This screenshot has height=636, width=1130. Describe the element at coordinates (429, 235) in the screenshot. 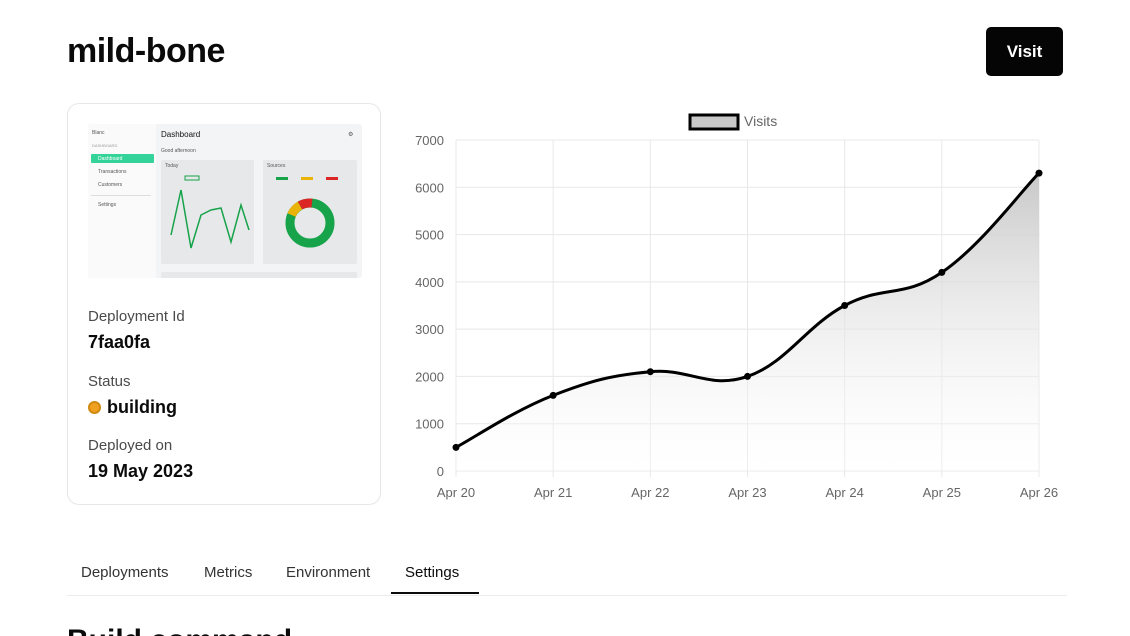

I see `y-tick-label: 5000` at that location.